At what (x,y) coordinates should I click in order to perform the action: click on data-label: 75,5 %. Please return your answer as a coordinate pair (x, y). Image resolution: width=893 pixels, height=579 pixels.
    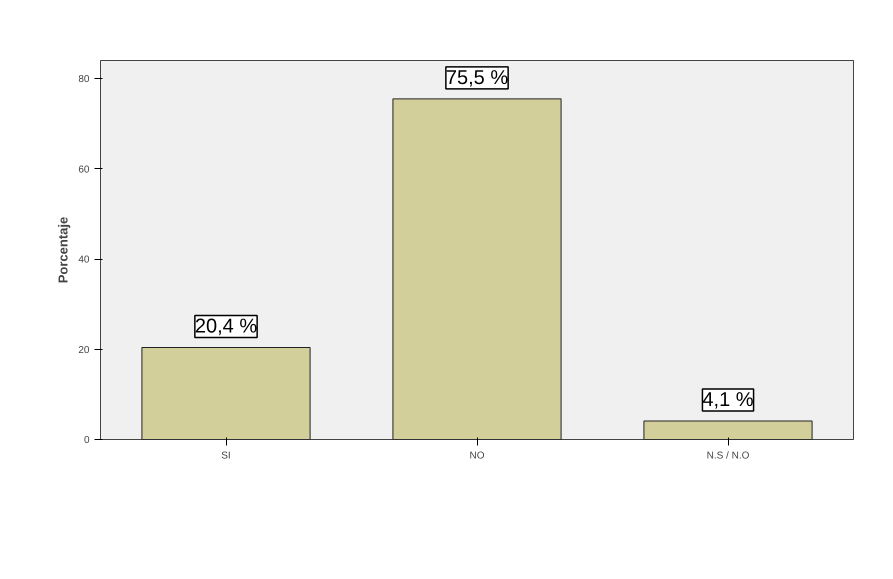
    Looking at the image, I should click on (477, 77).